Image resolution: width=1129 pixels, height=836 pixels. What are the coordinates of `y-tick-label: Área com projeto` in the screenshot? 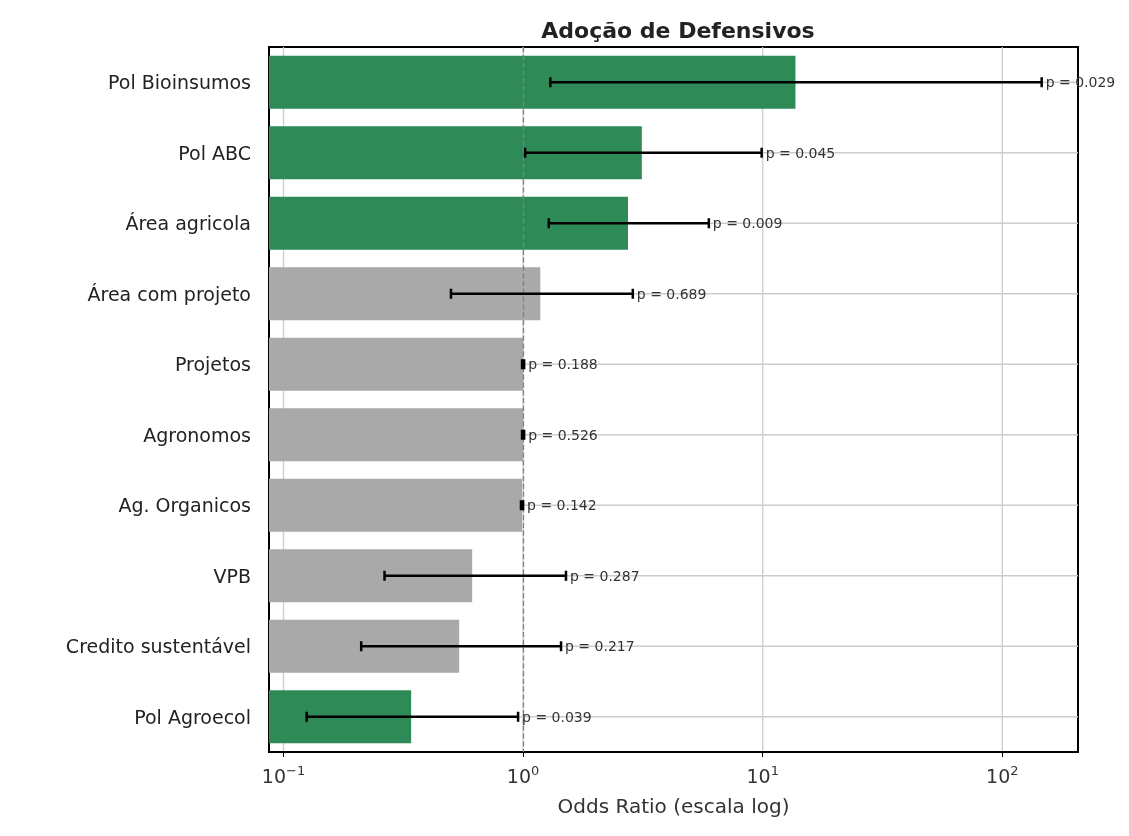 It's located at (169, 293).